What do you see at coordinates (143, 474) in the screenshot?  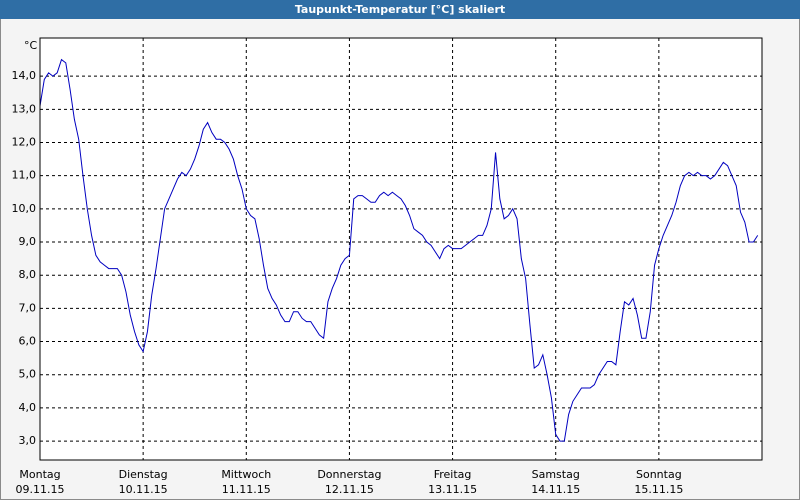 I see `x-tick-label: Dienstag` at bounding box center [143, 474].